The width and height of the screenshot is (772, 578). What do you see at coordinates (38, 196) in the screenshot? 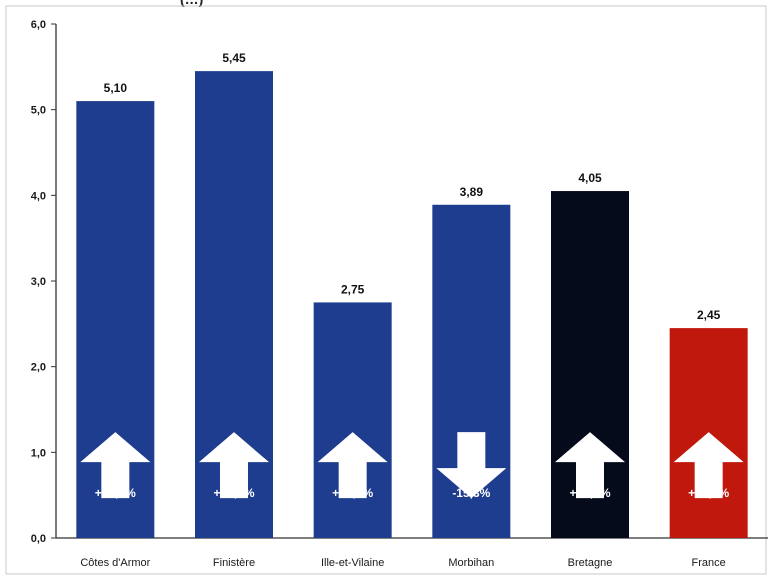
I see `y-tick-label: 4,0` at bounding box center [38, 196].